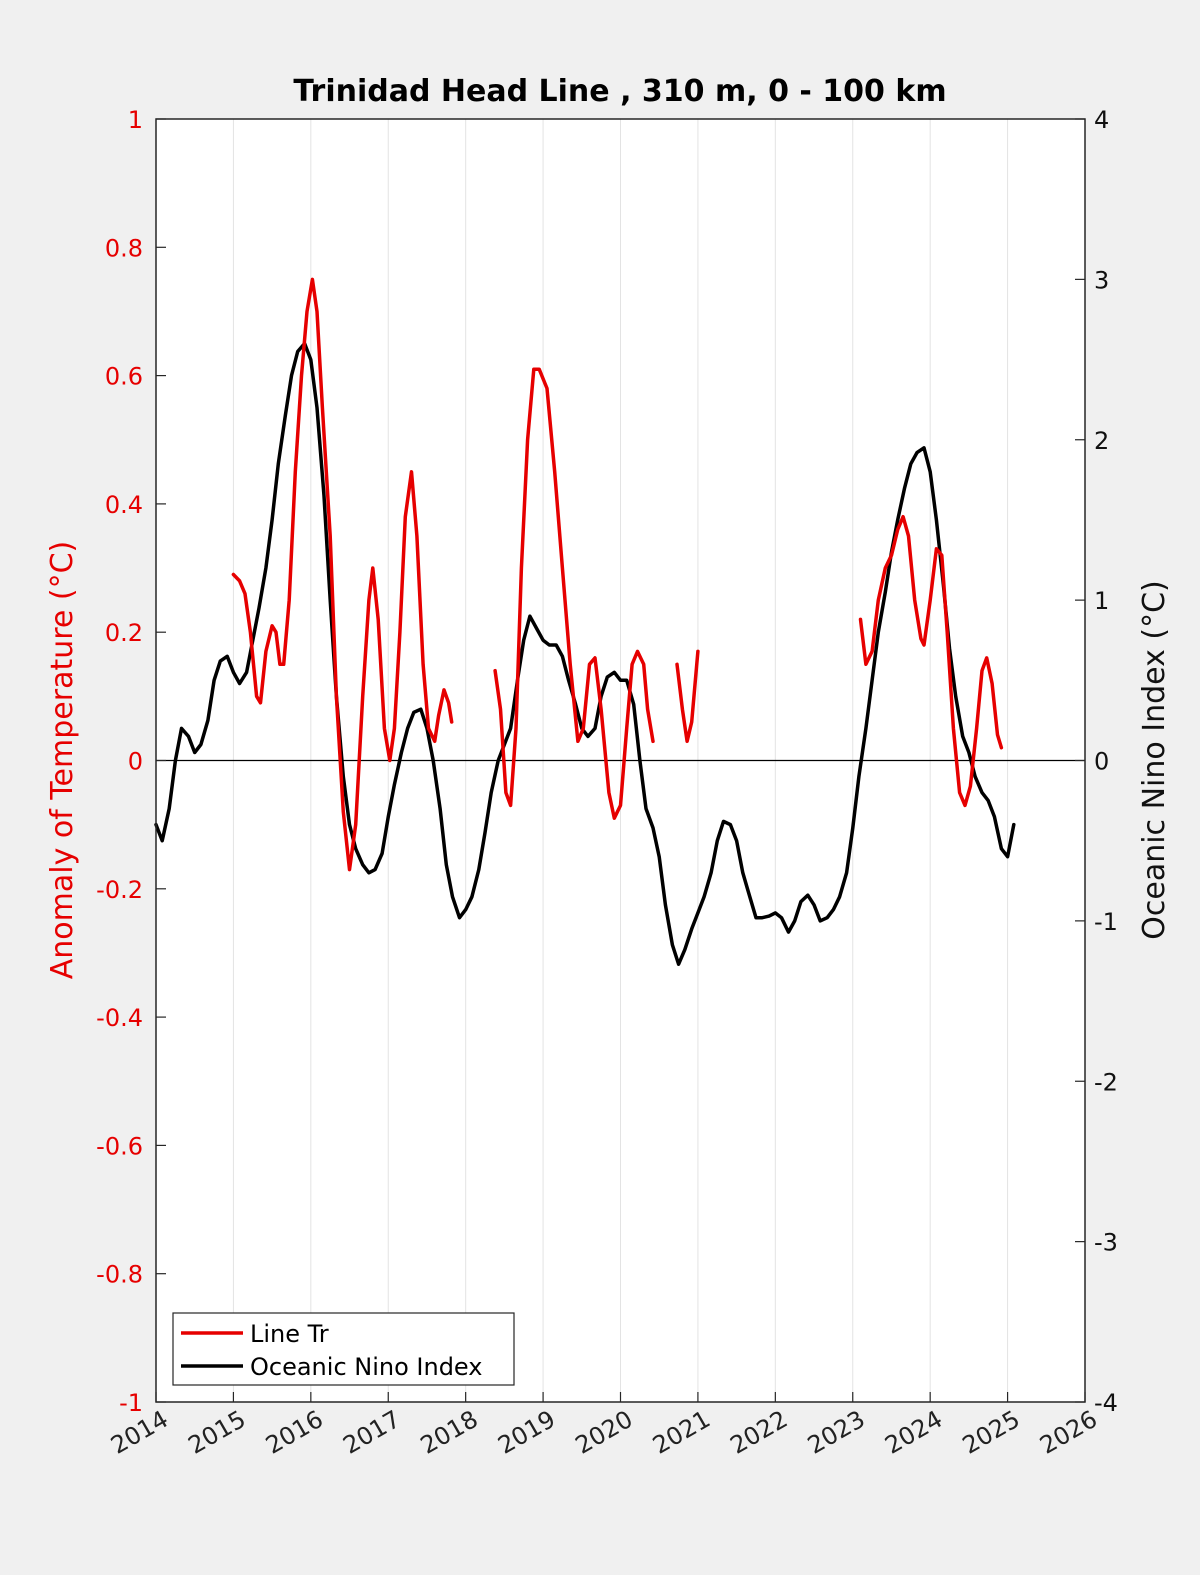  I want to click on y-left-tick-label: -0.8, so click(119, 1275).